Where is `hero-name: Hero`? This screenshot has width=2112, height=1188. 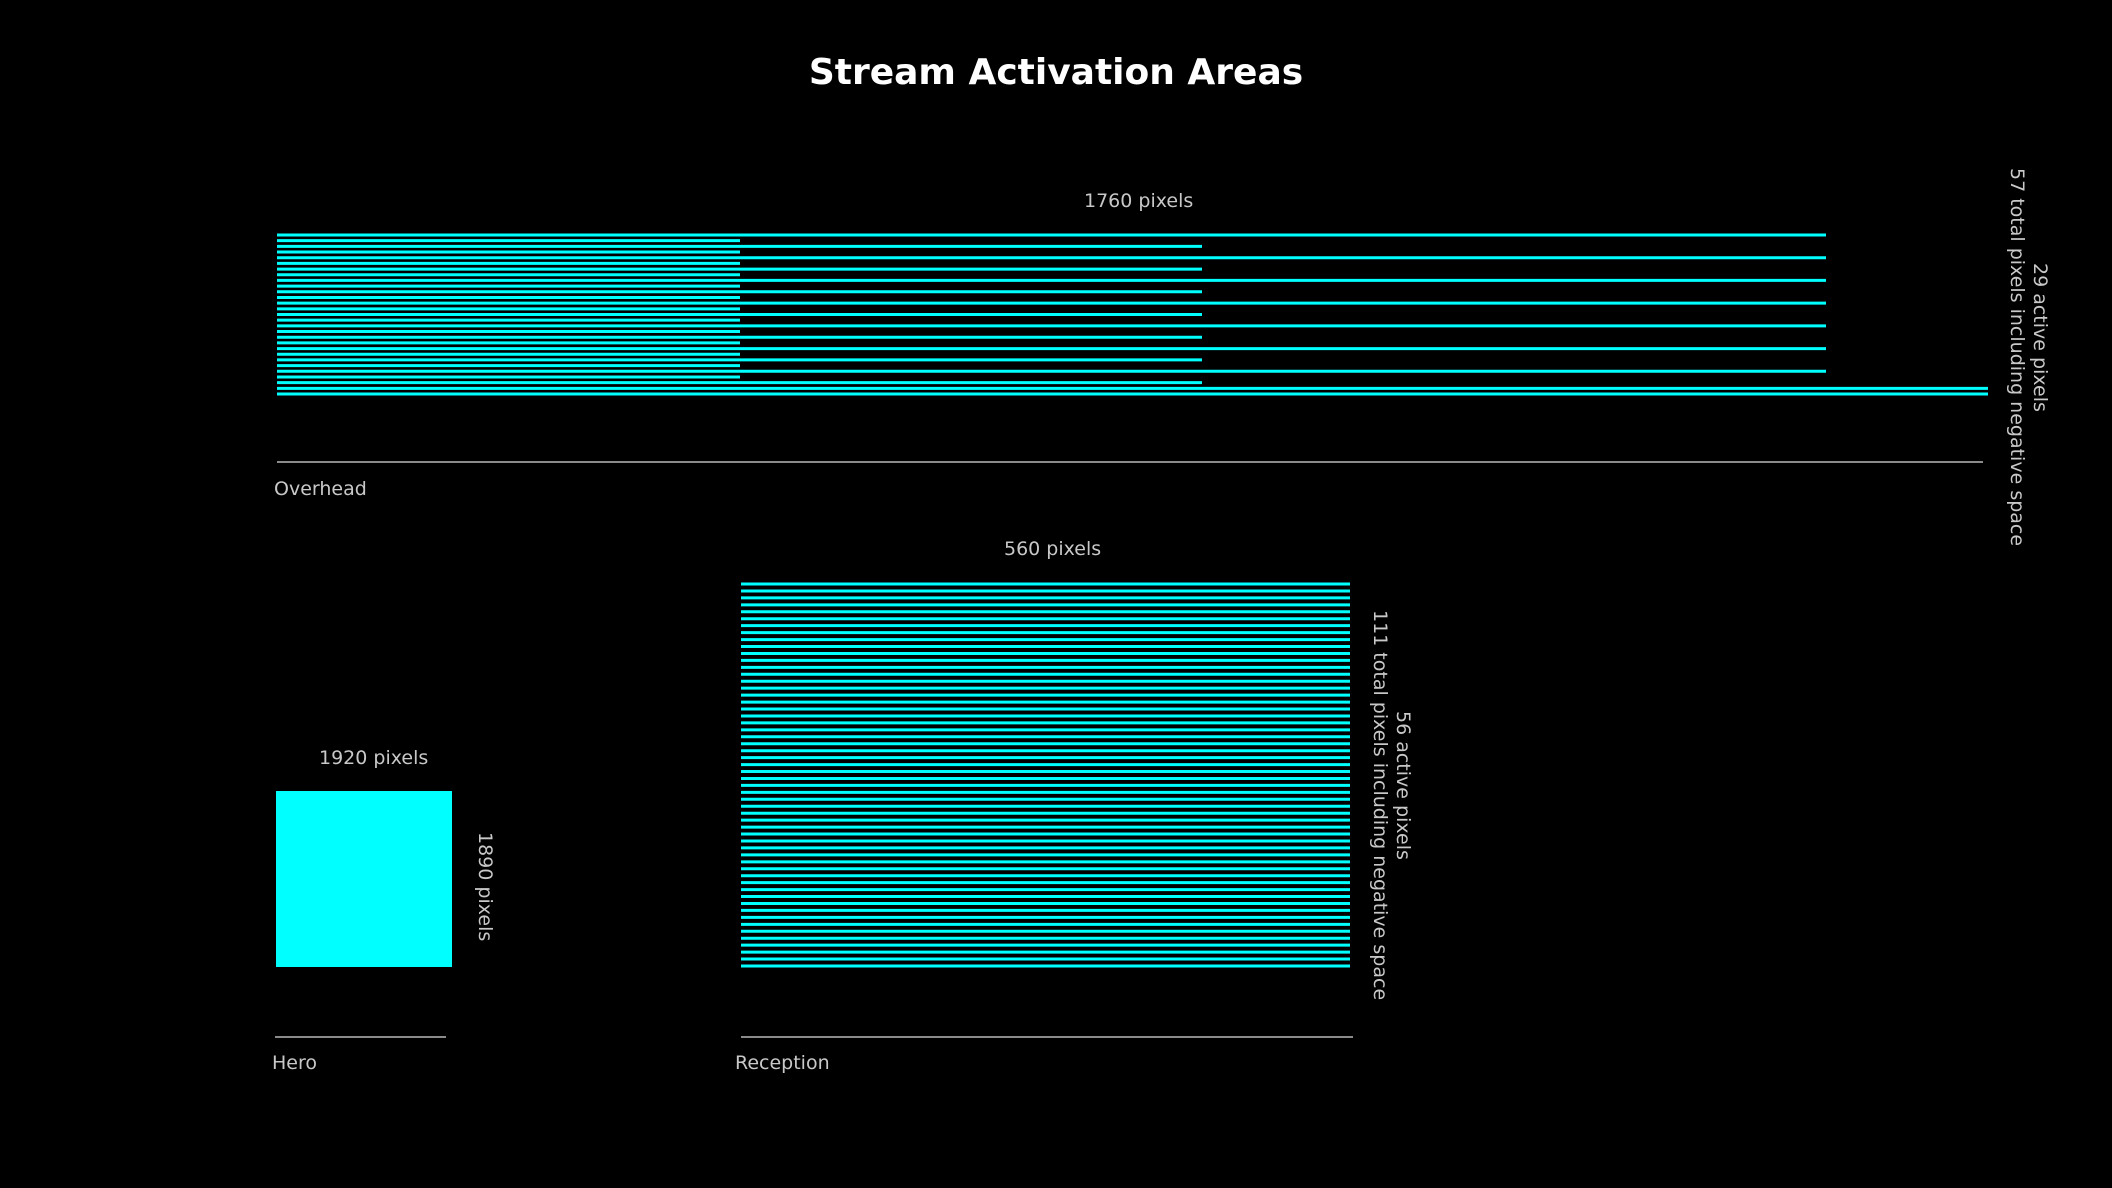 hero-name: Hero is located at coordinates (294, 1063).